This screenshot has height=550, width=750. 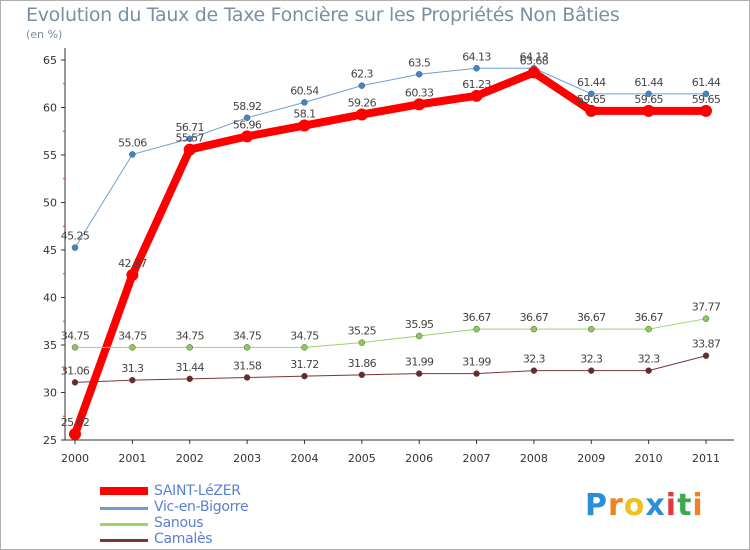 I want to click on data-label: 64.13, so click(x=476, y=56).